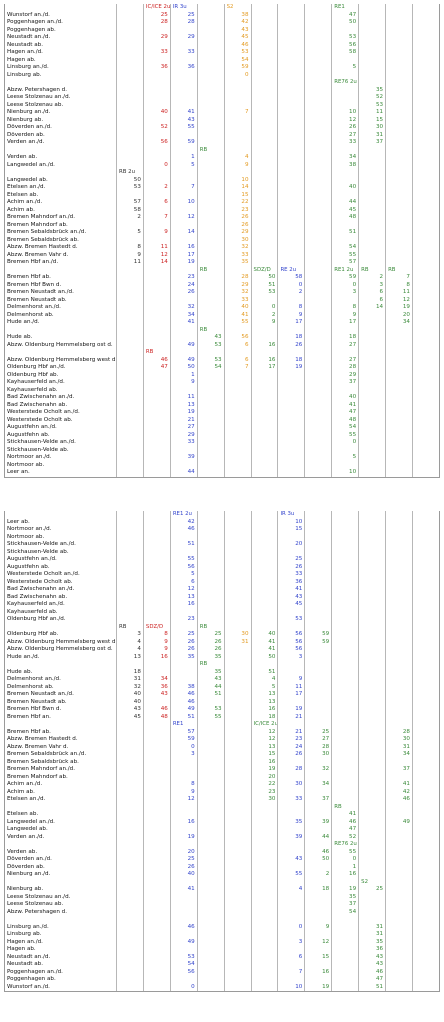  Describe the element at coordinates (264, 672) in the screenshot. I see `time-cell: 51` at that location.